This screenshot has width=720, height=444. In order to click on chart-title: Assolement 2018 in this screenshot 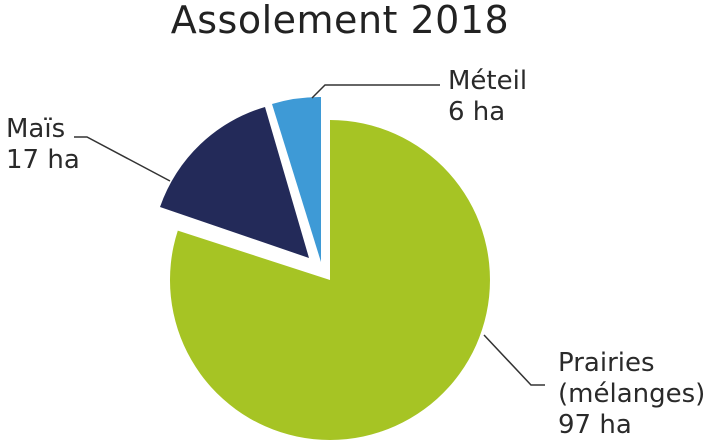, I will do `click(340, 21)`.